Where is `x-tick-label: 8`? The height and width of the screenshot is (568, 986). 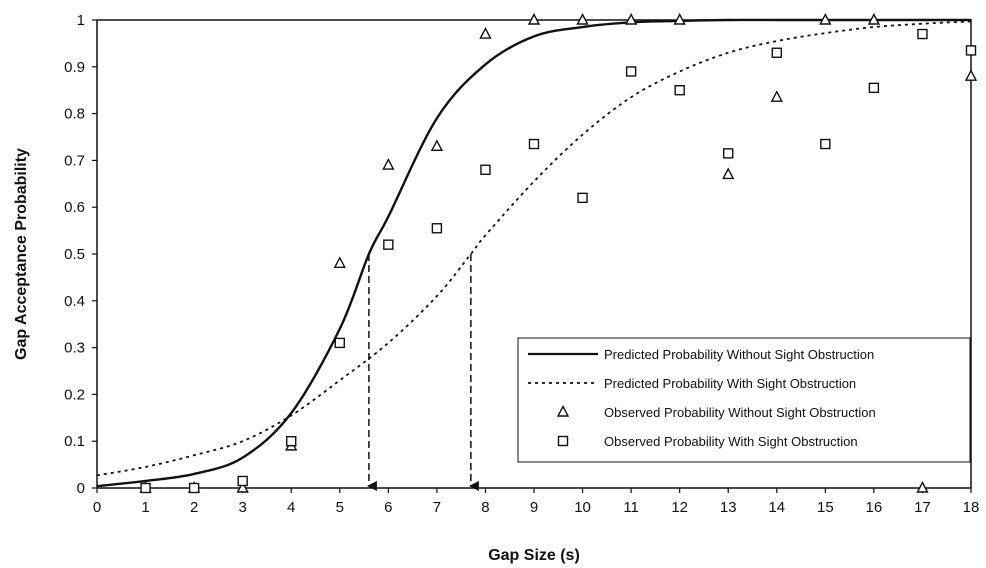 x-tick-label: 8 is located at coordinates (485, 507).